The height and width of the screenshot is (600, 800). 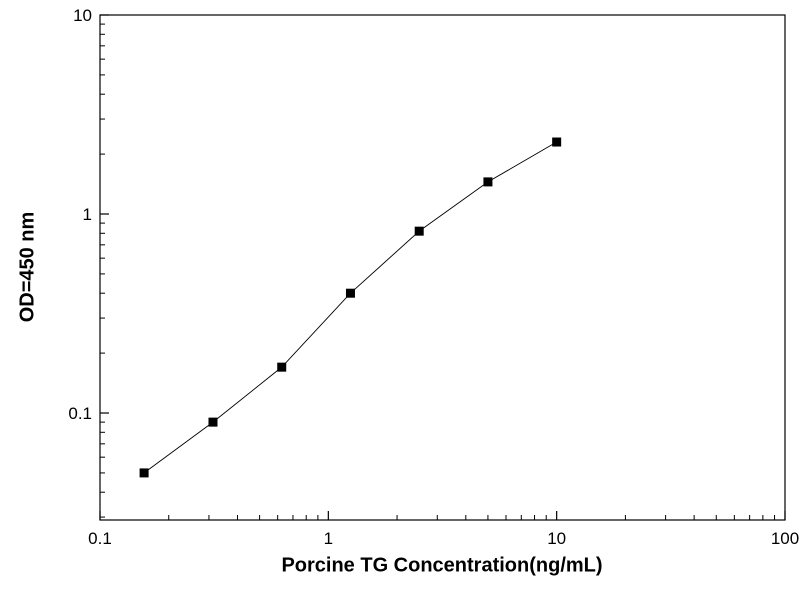 What do you see at coordinates (27, 267) in the screenshot?
I see `y-axis-title: OD=450 nm` at bounding box center [27, 267].